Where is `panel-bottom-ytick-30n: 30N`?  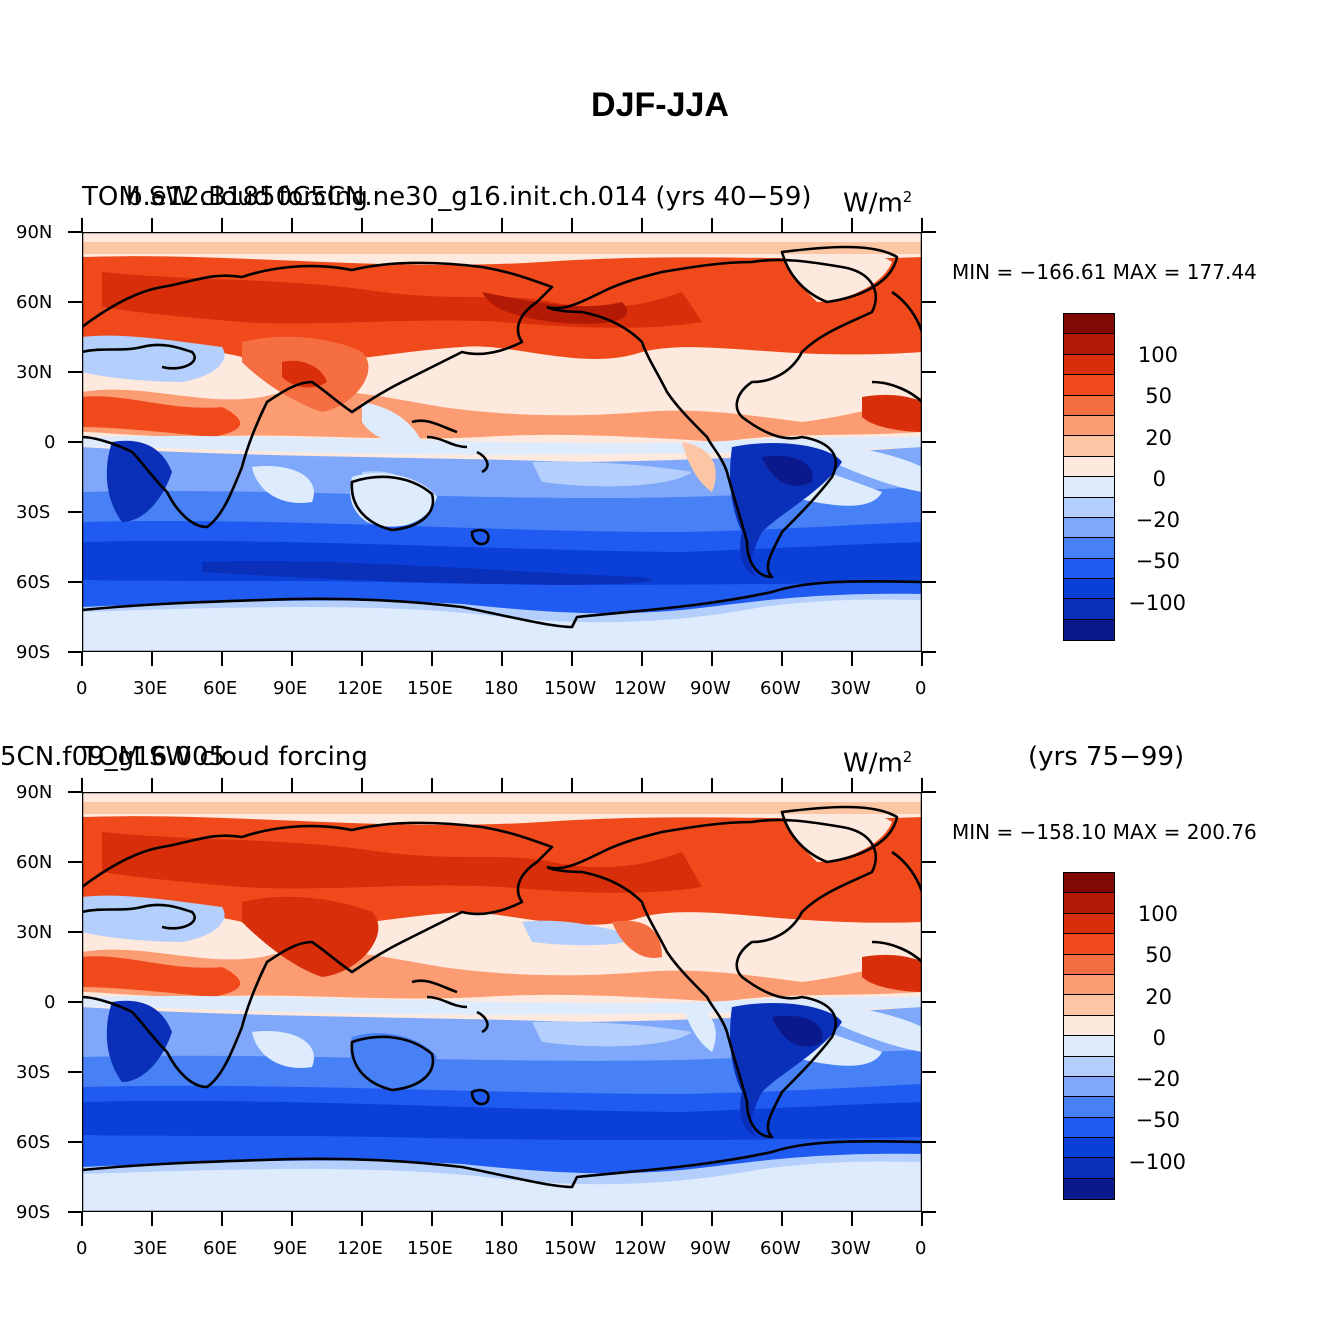
panel-bottom-ytick-30n: 30N is located at coordinates (34, 932).